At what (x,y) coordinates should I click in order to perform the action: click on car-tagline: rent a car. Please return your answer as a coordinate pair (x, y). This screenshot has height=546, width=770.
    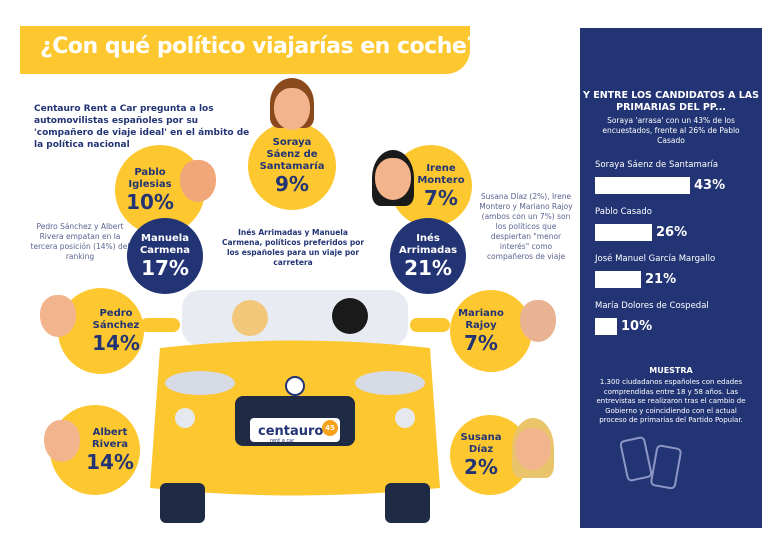
    Looking at the image, I should click on (282, 441).